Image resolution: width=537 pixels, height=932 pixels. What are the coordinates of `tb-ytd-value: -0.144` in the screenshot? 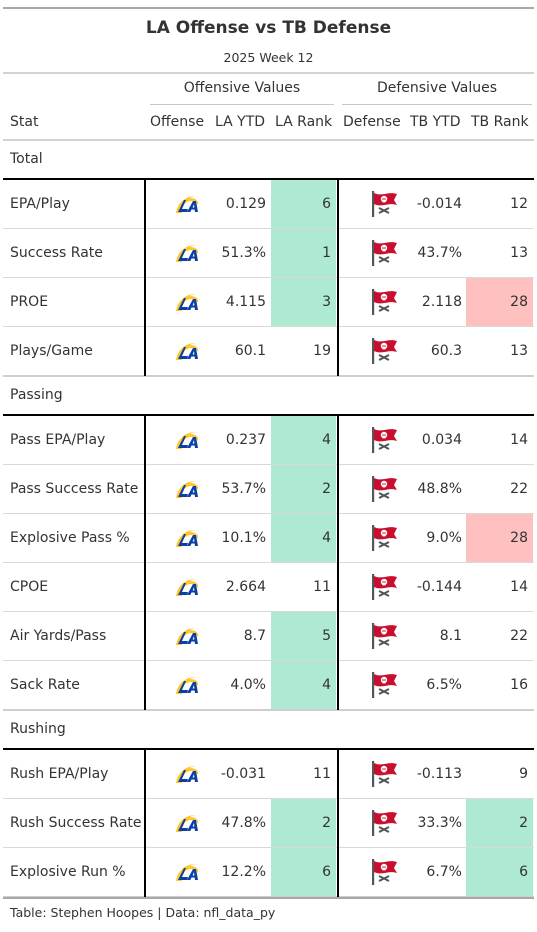 It's located at (439, 587).